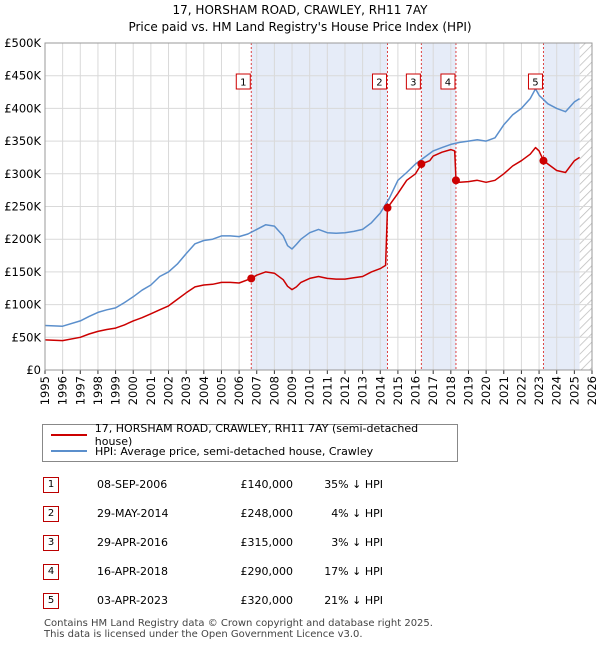 This screenshot has height=650, width=600. I want to click on sale-row: 3 29-APR-2016 £315,000 3% ↓ HPI, so click(211, 542).